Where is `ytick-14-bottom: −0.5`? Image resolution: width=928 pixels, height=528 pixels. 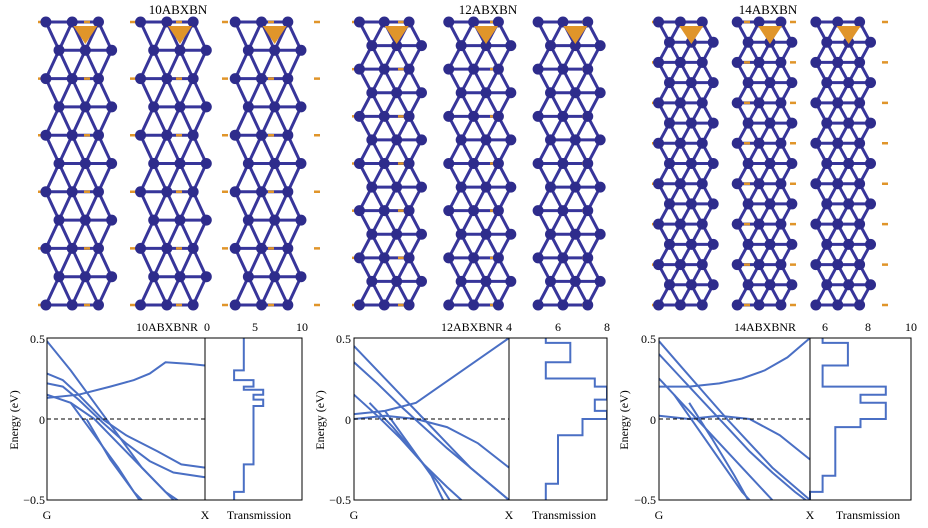
ytick-14-bottom: −0.5 is located at coordinates (645, 500).